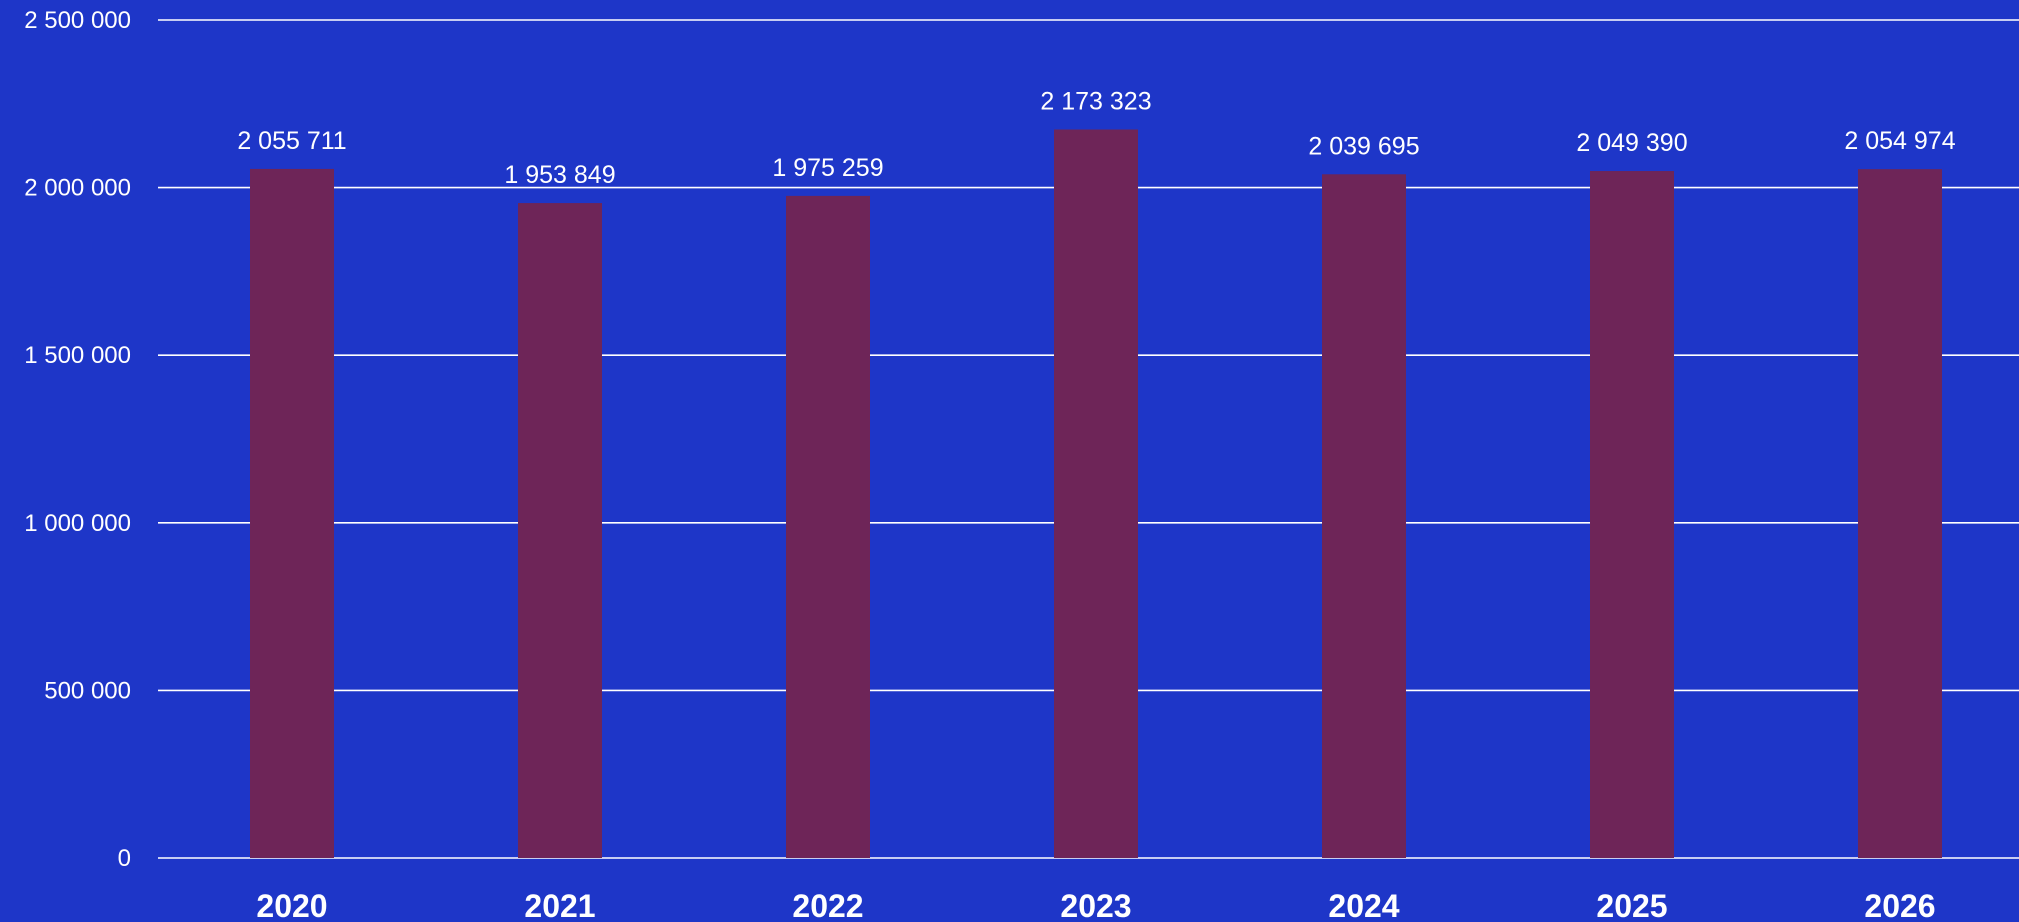 Image resolution: width=2019 pixels, height=922 pixels. What do you see at coordinates (827, 905) in the screenshot?
I see `x-tick-label: 2022` at bounding box center [827, 905].